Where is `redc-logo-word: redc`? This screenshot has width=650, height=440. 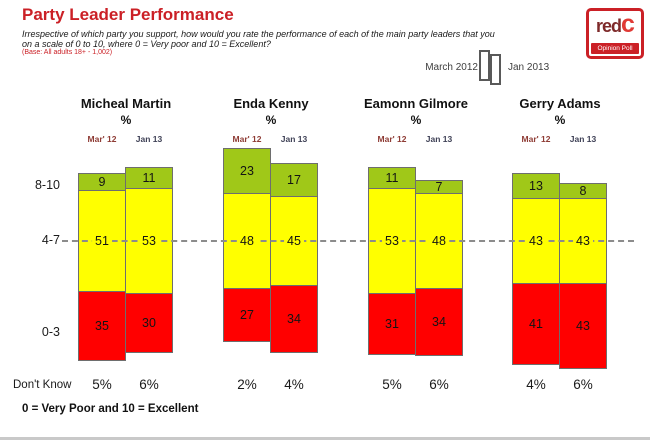 redc-logo-word: redc is located at coordinates (615, 26).